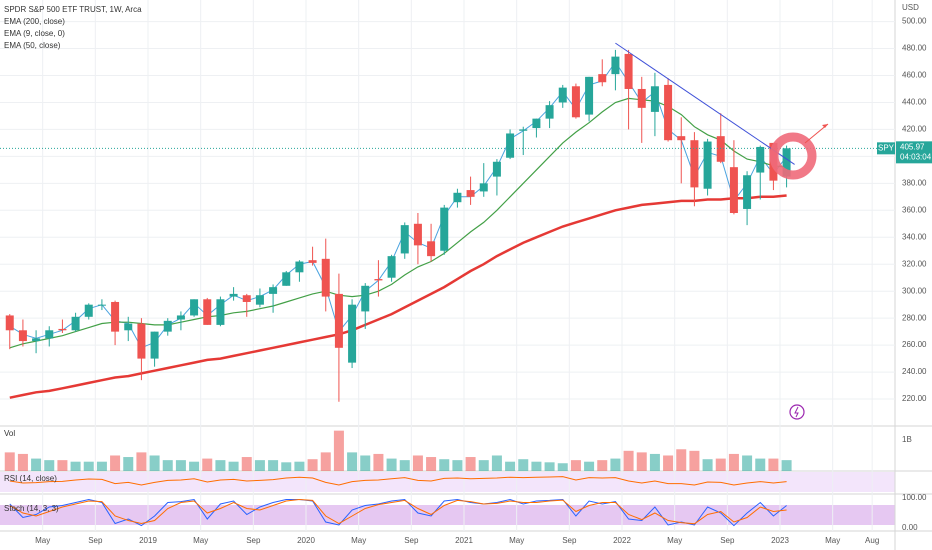 This screenshot has height=550, width=932. What do you see at coordinates (34, 21) in the screenshot?
I see `legend-entry: EMA (200, close)` at bounding box center [34, 21].